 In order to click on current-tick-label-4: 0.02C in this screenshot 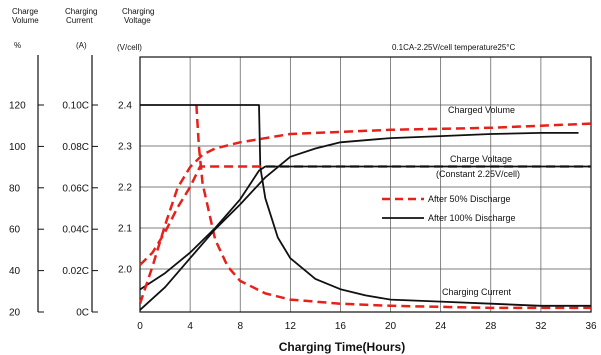, I will do `click(75, 271)`.